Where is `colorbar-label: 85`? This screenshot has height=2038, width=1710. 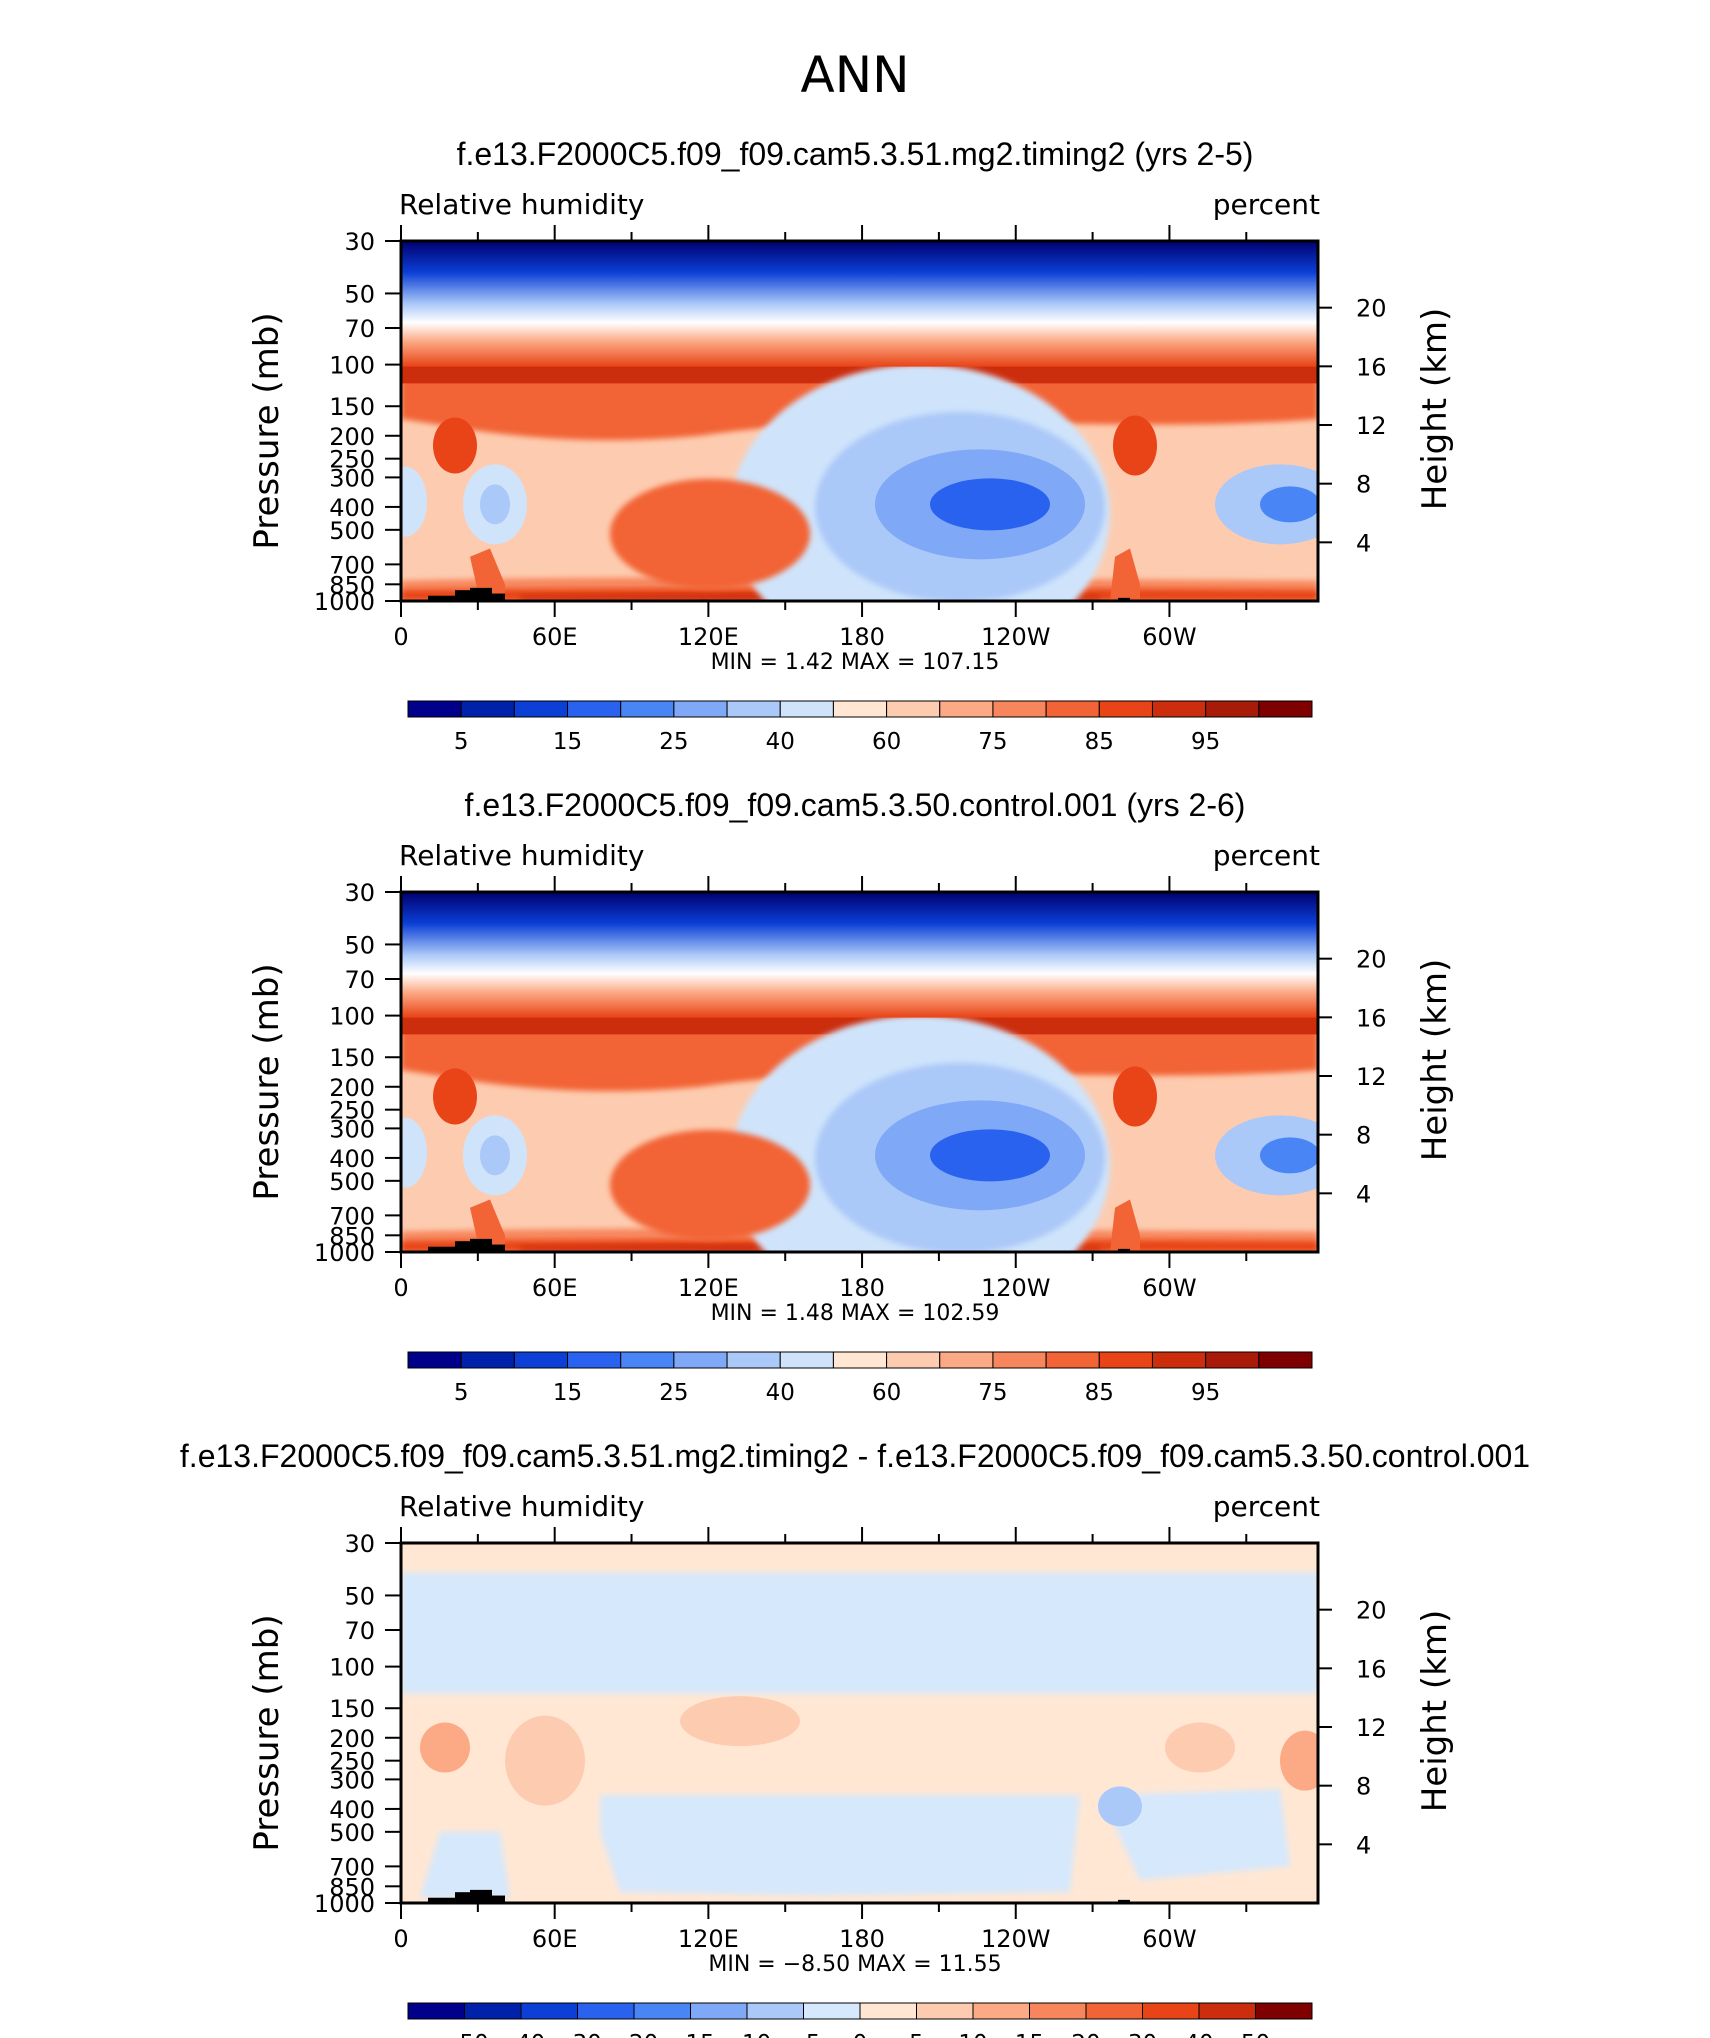
colorbar-label: 85 is located at coordinates (1099, 742).